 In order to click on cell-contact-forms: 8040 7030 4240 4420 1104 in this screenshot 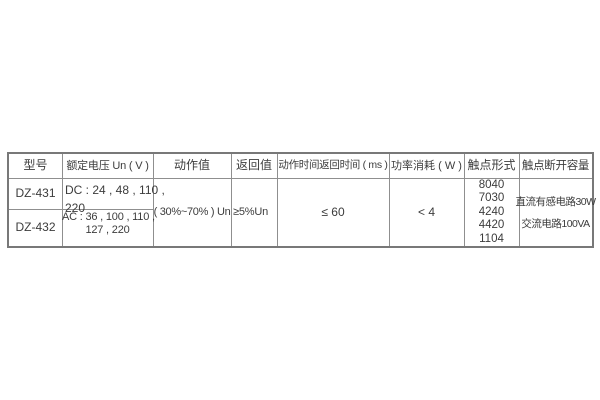, I will do `click(491, 212)`.